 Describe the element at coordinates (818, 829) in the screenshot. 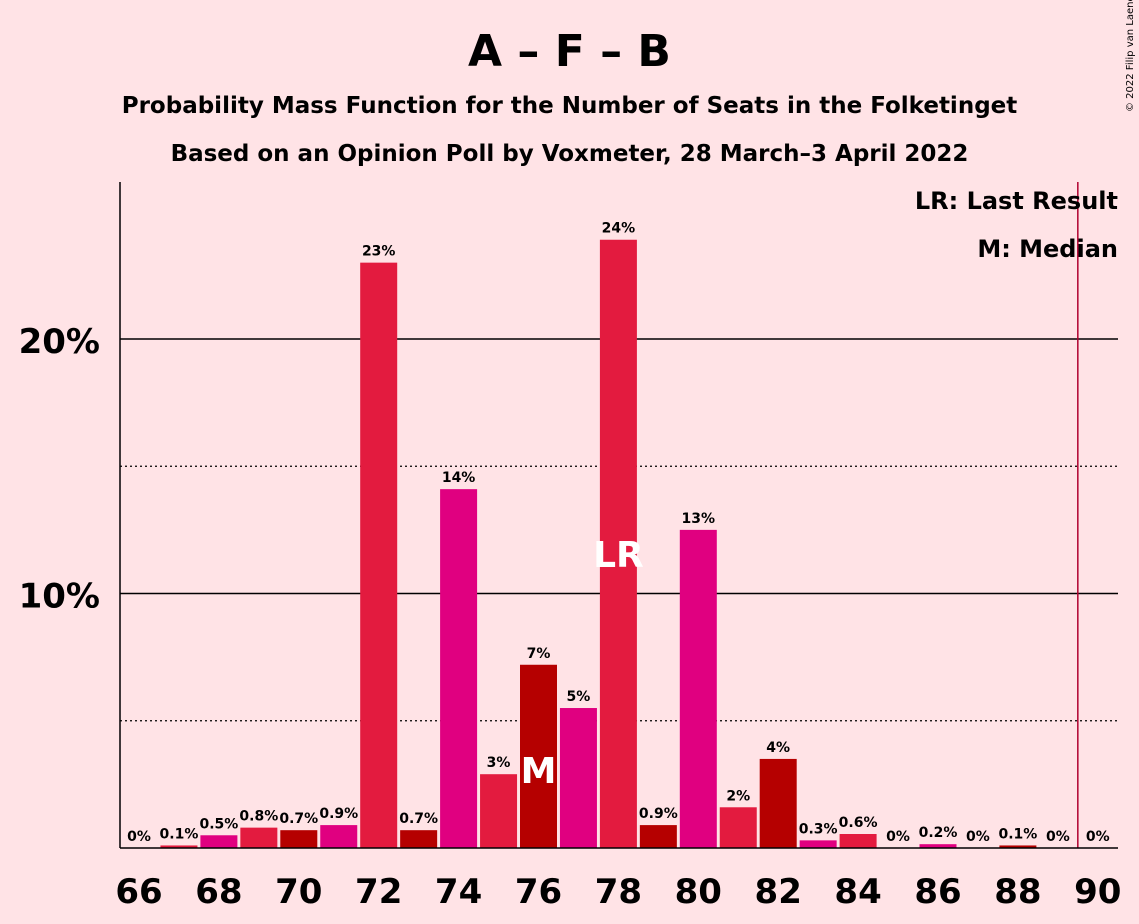

I see `bar-value-label: 0.3%` at that location.